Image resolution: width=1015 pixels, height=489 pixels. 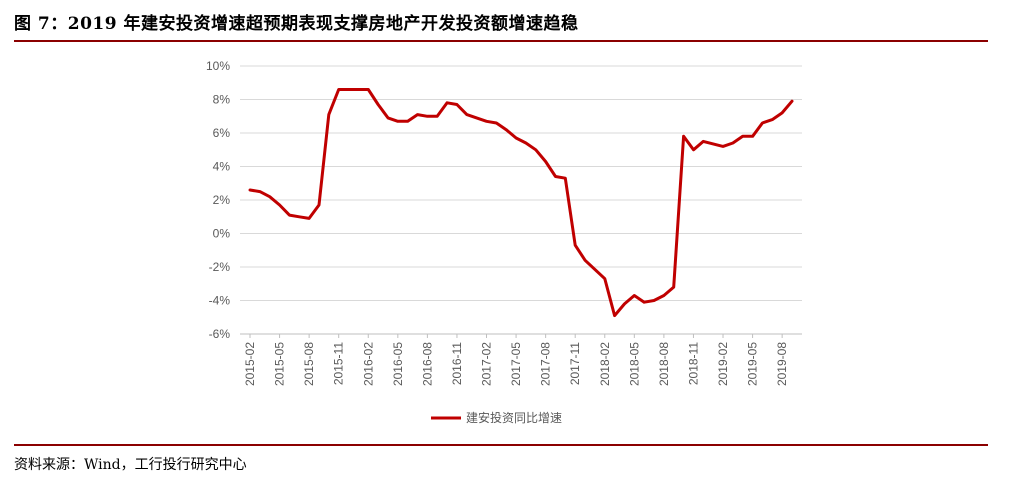 What do you see at coordinates (782, 364) in the screenshot?
I see `x-tick-label: 2019-08` at bounding box center [782, 364].